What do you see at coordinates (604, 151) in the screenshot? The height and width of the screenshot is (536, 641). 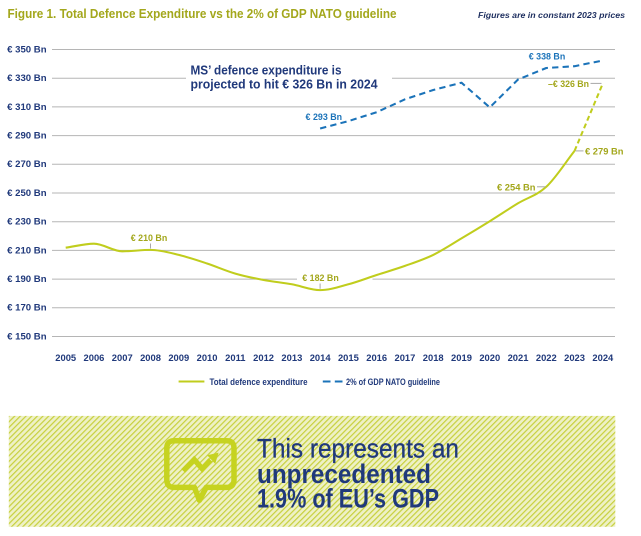 I see `svg-text: € 279 Bn` at bounding box center [604, 151].